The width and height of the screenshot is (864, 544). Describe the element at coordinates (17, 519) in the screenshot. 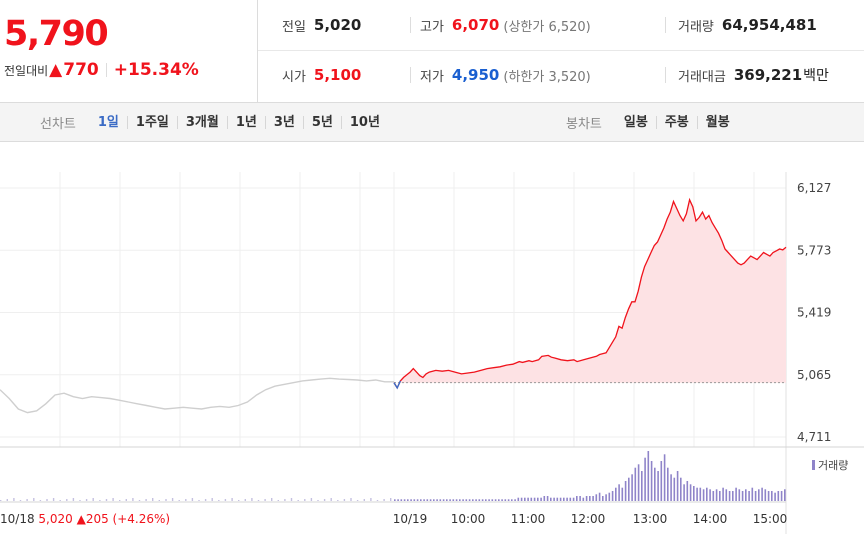

I see `prev-day-date: 10/18` at that location.